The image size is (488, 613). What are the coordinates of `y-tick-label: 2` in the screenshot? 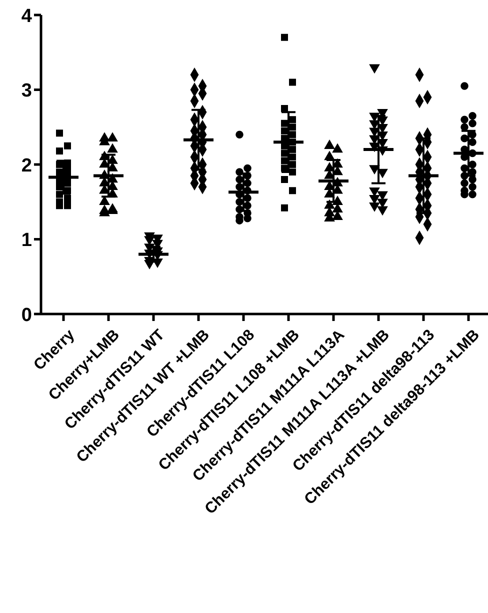 It's located at (26, 165).